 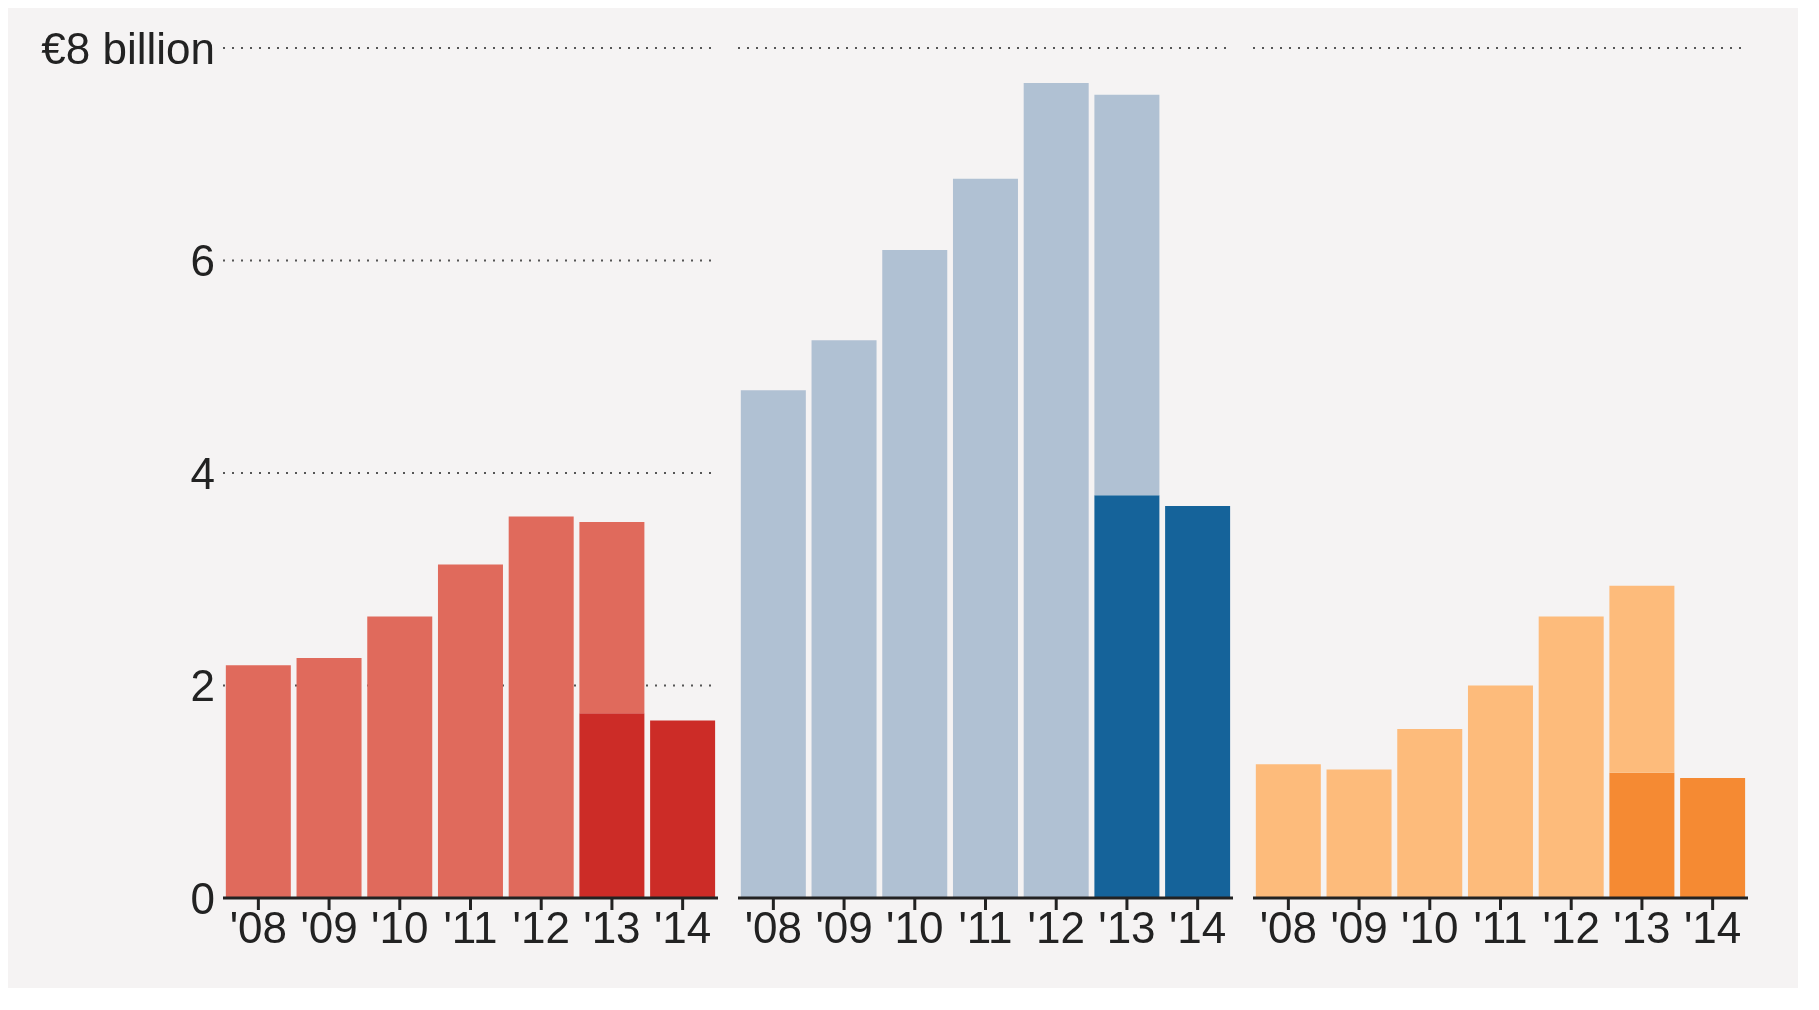 I want to click on y-tick-label: €8 billion, so click(x=128, y=48).